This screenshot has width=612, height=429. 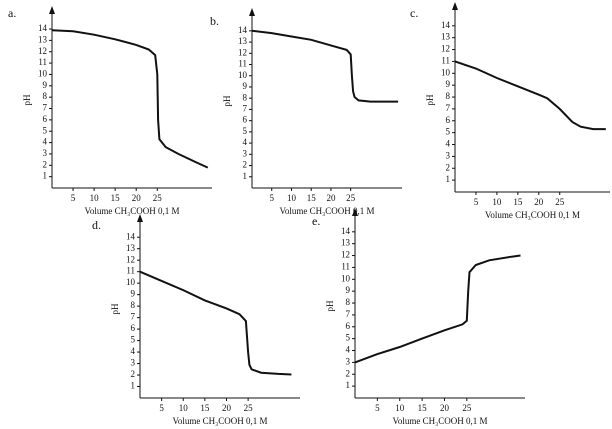 What do you see at coordinates (12, 13) in the screenshot?
I see `panel-label: a.` at bounding box center [12, 13].